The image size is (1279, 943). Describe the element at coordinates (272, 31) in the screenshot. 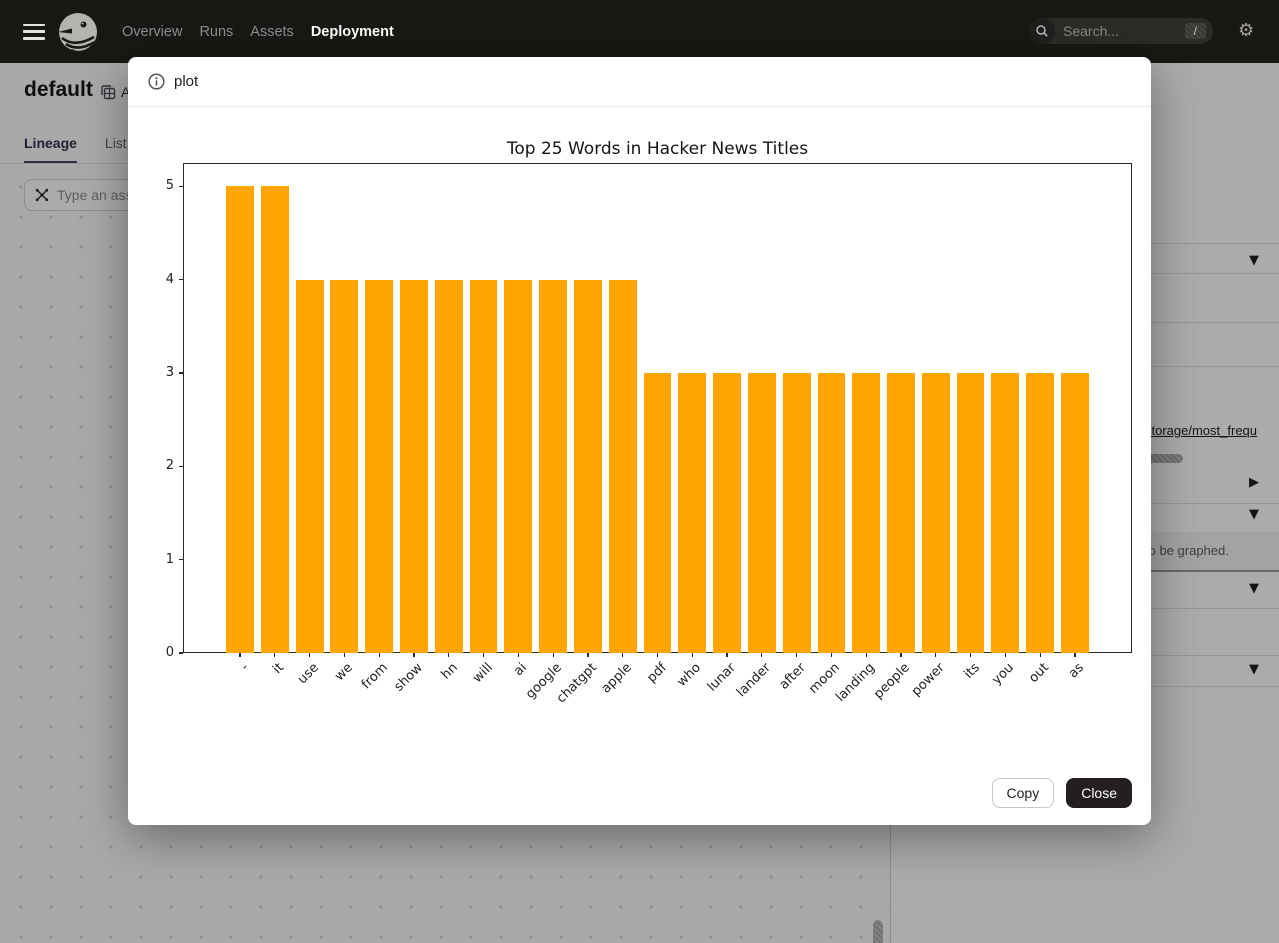

I see `nav-assets: Assets` at that location.